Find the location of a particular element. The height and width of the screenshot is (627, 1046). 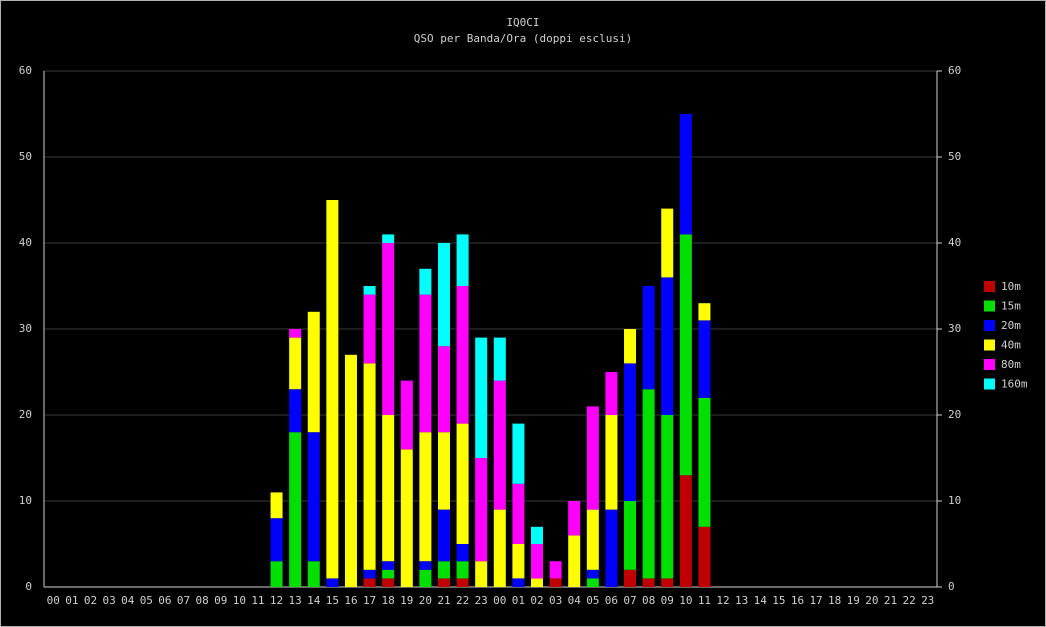

y2-tick-label: 0 is located at coordinates (951, 586).